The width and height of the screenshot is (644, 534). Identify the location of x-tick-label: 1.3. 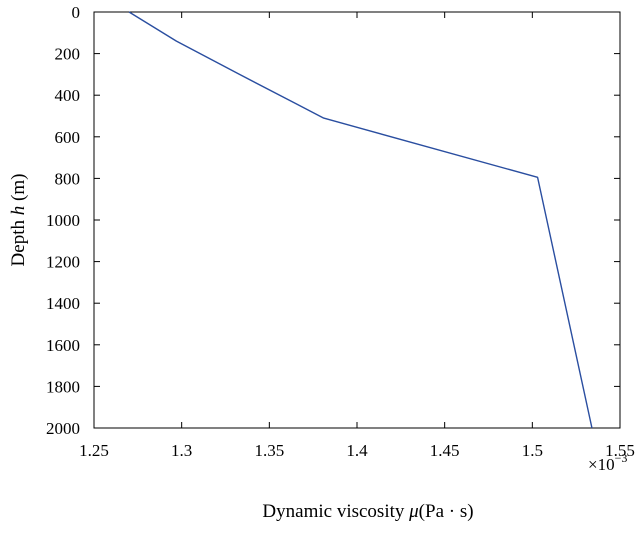
(181, 450).